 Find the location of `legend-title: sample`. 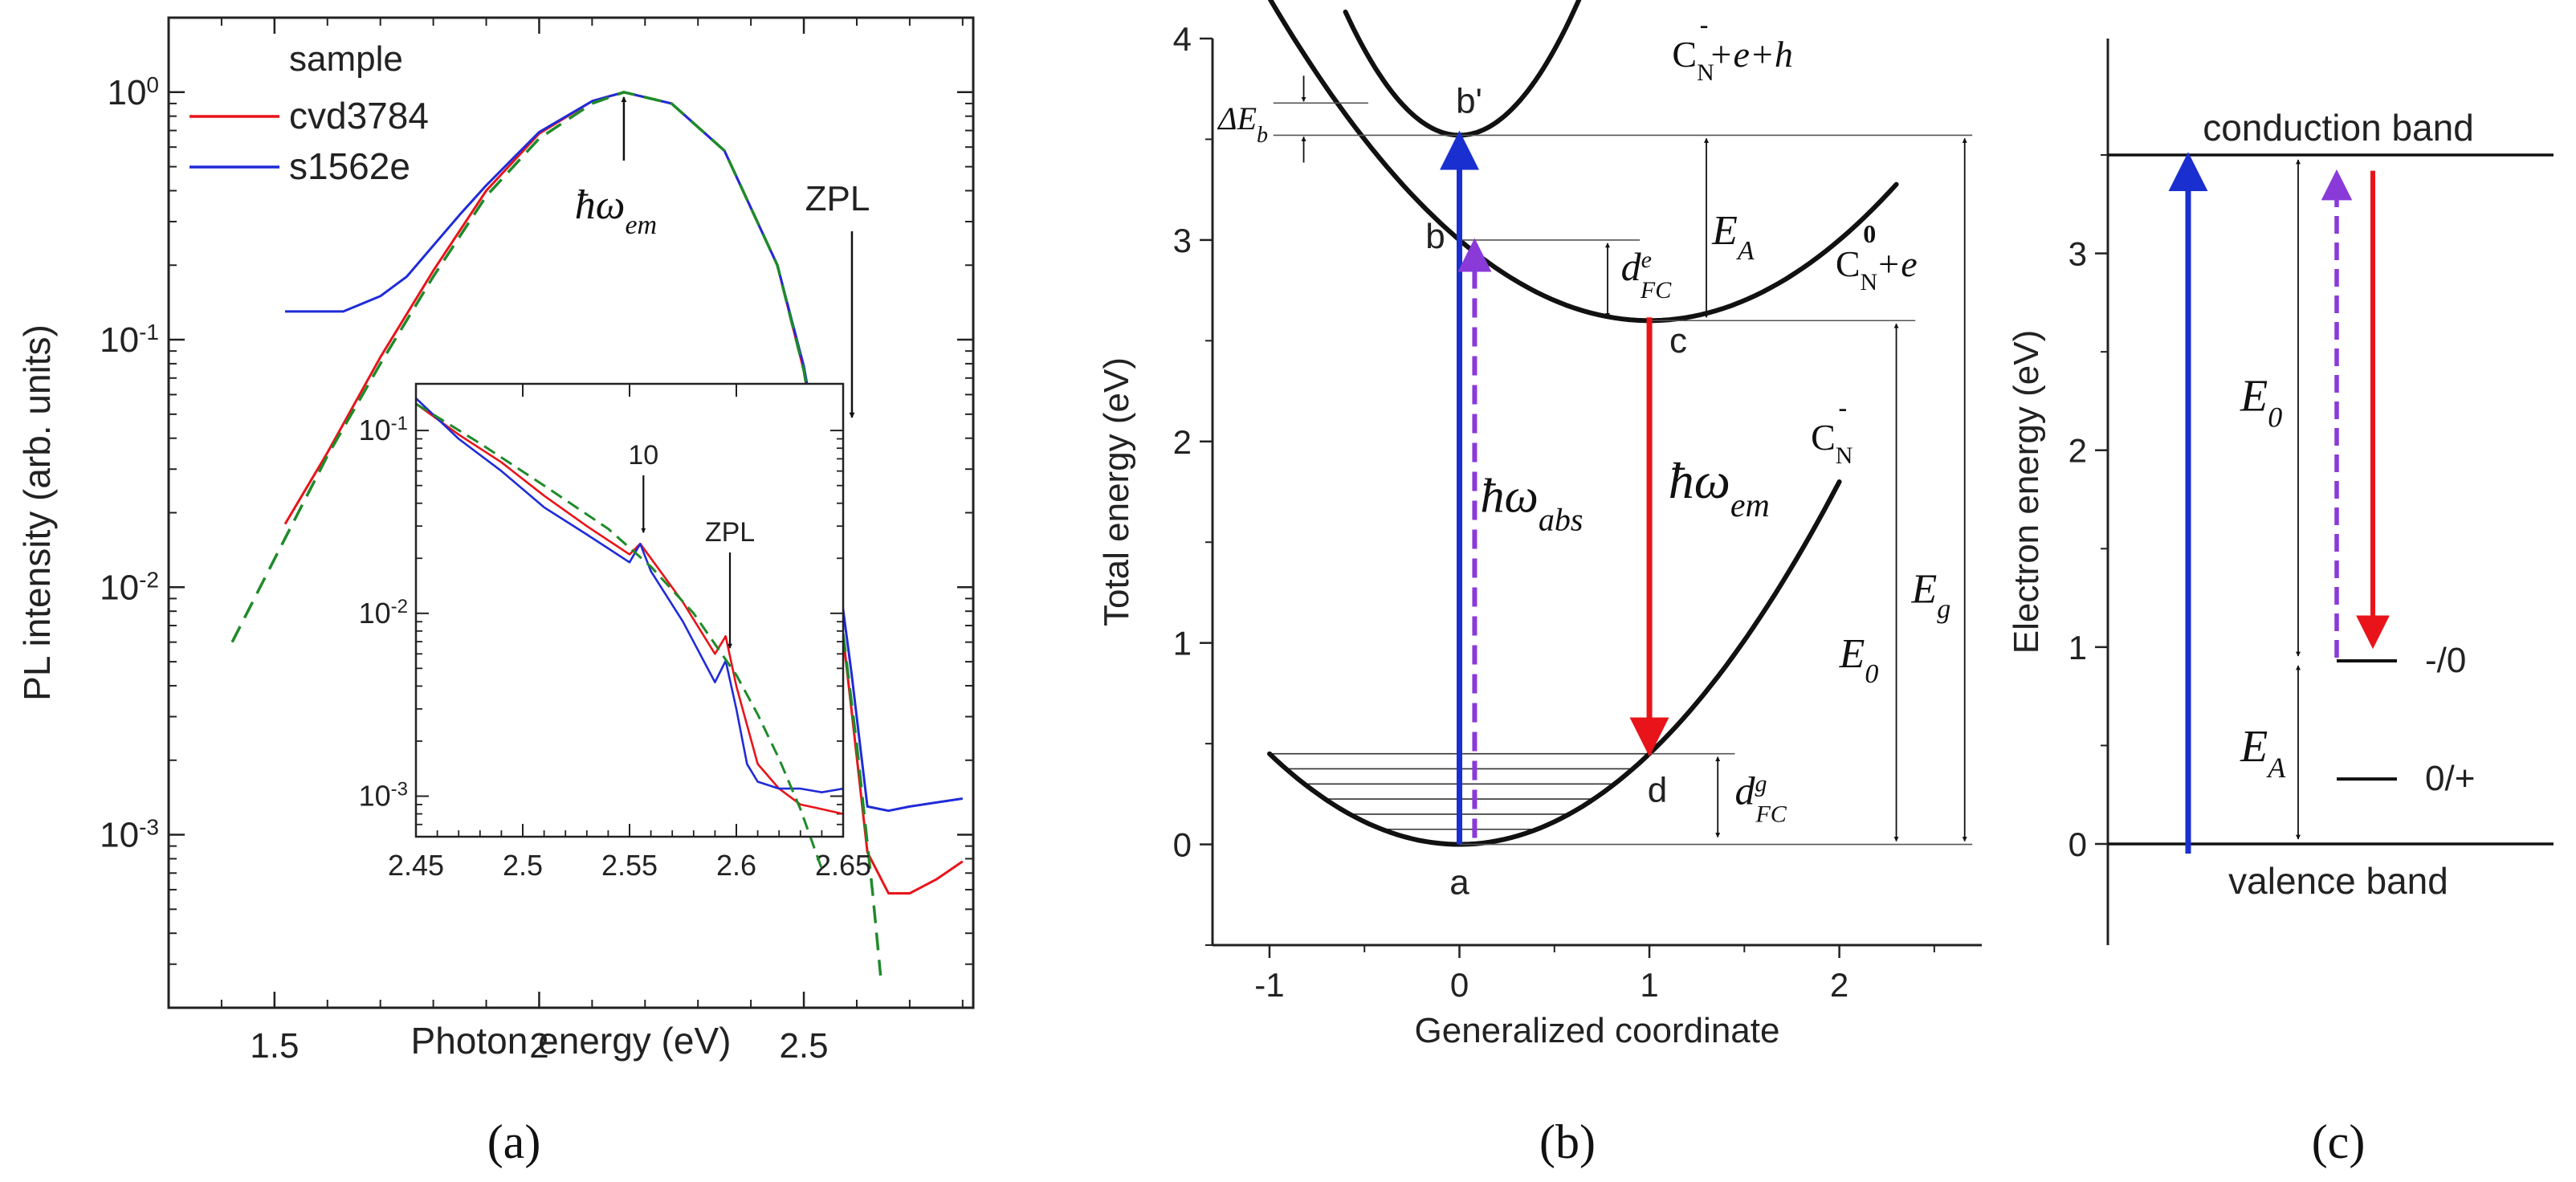

legend-title: sample is located at coordinates (346, 59).